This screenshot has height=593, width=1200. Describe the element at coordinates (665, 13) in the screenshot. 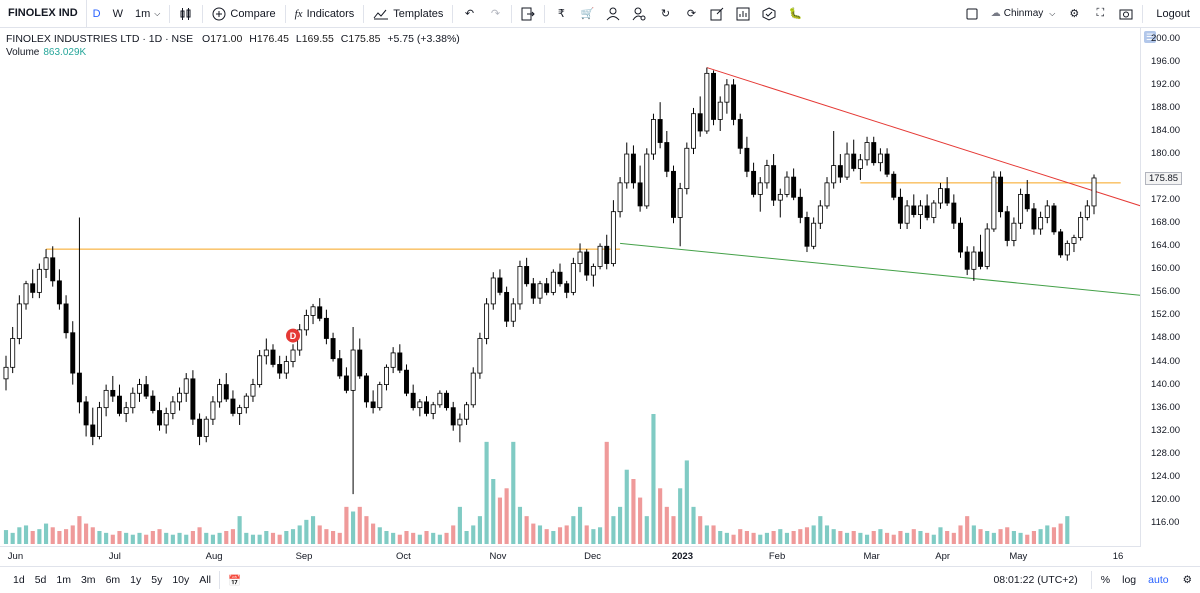

I see `refresh-button: ↻` at that location.